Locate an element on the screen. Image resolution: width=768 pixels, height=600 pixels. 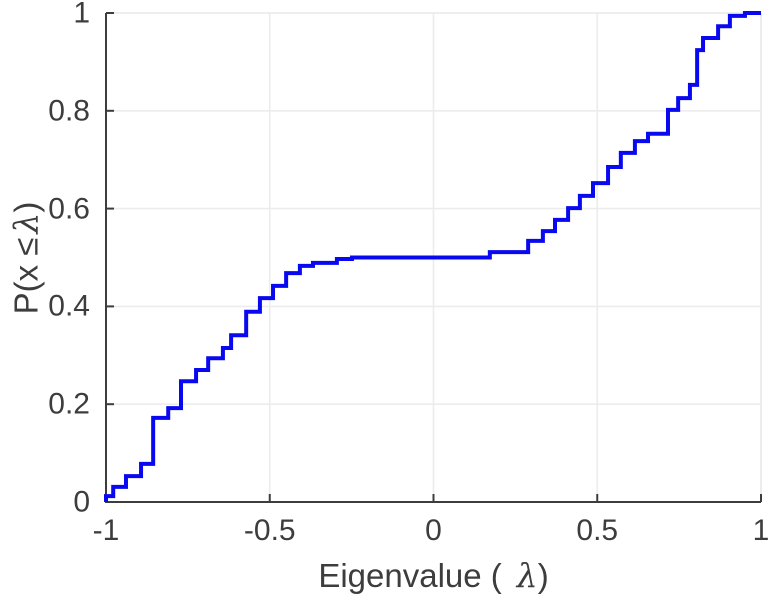
y-tick-label: 0.8 is located at coordinates (69, 111).